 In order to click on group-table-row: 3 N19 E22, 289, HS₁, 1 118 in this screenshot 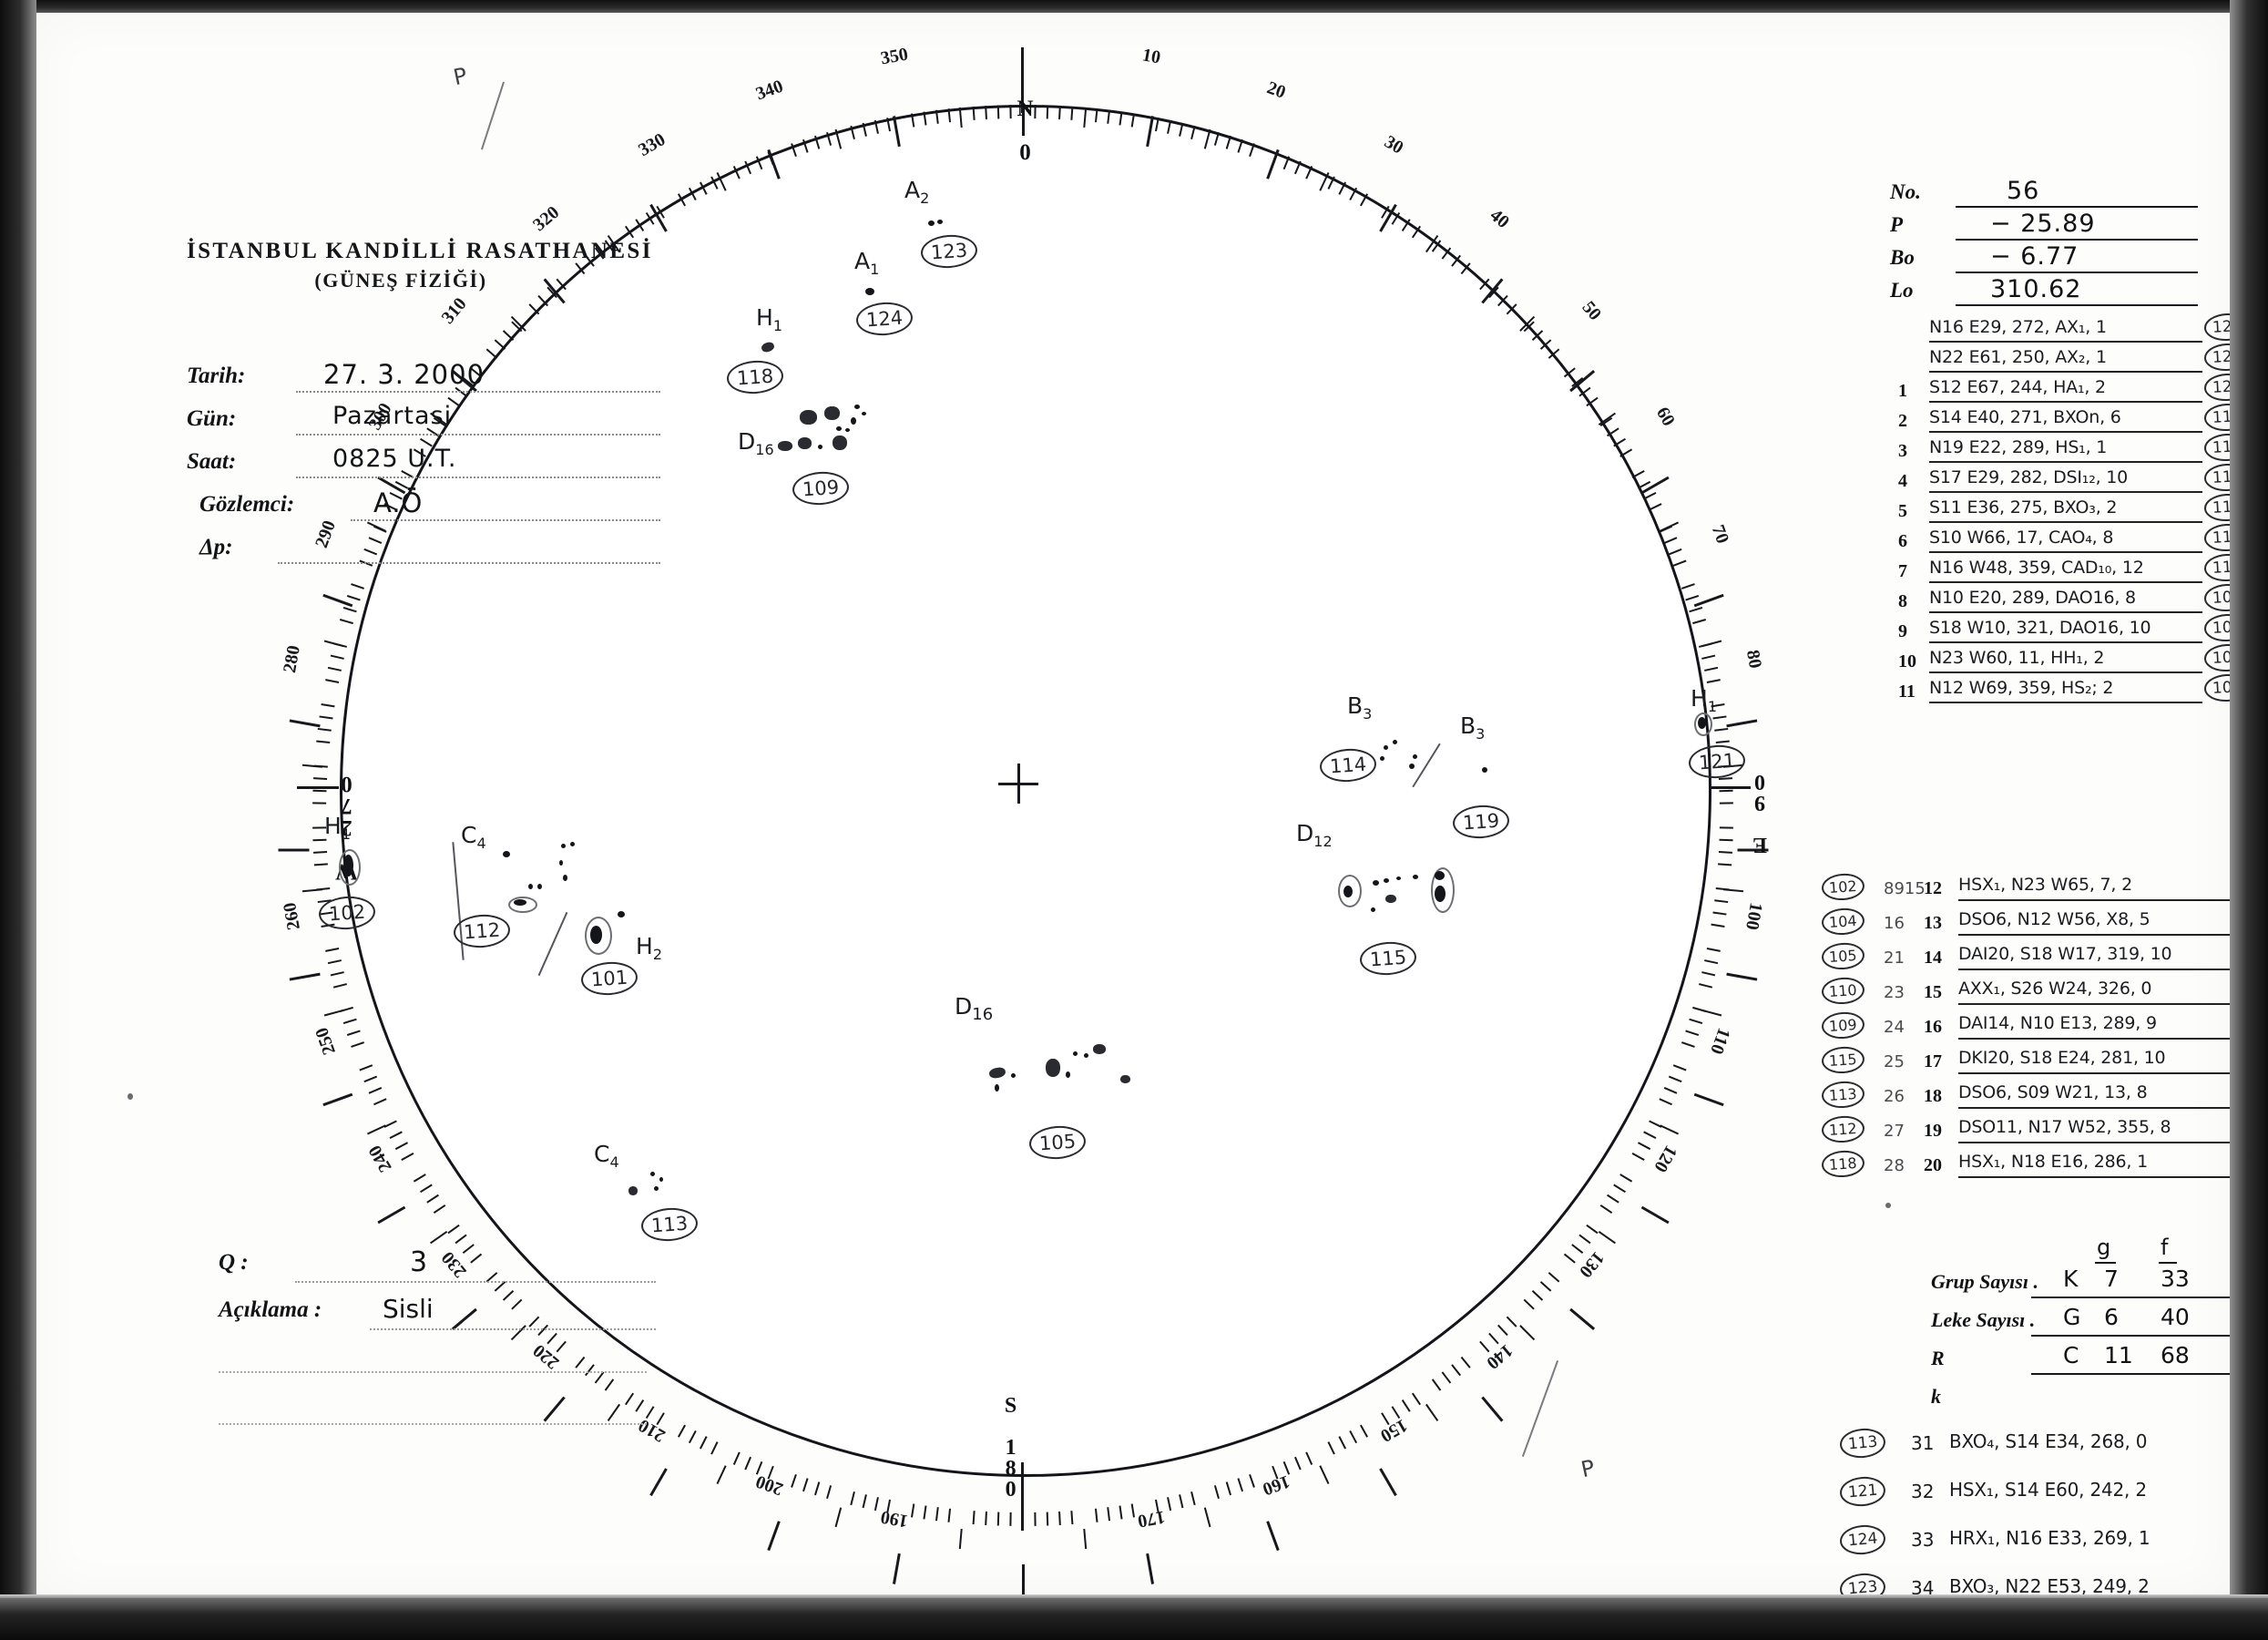, I will do `click(2074, 449)`.